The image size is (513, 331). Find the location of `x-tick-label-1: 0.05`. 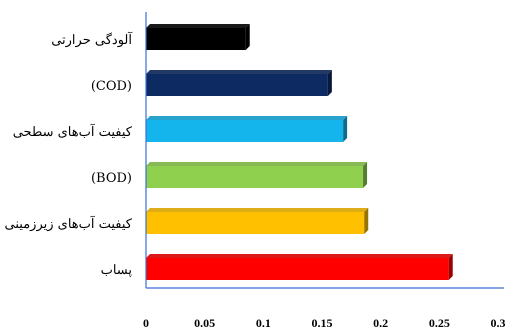

x-tick-label-1: 0.05 is located at coordinates (204, 323).